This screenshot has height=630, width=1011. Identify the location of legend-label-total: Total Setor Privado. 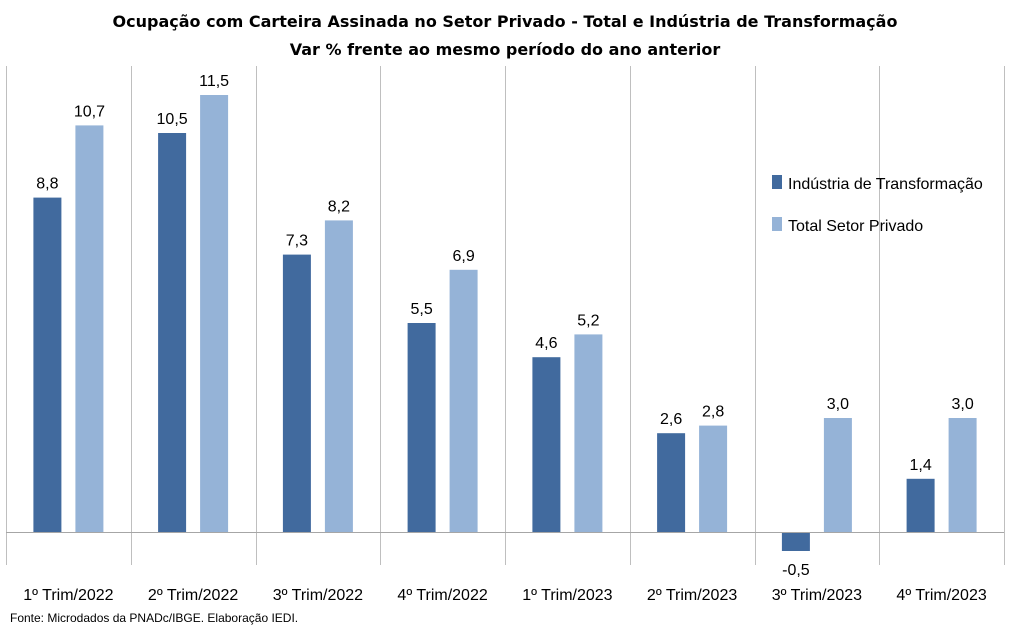
(855, 226).